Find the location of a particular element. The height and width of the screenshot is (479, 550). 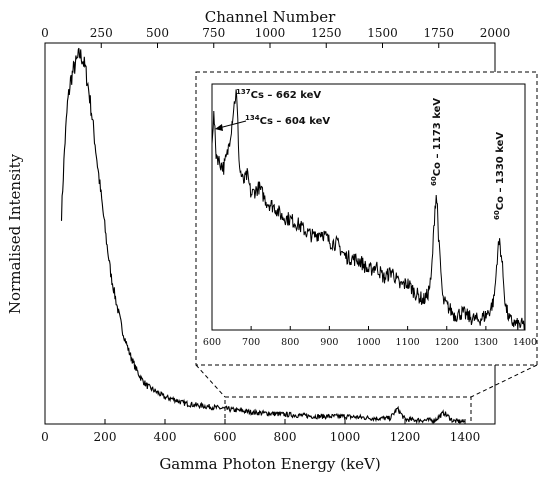

zoom-region-box is located at coordinates (348, 410).